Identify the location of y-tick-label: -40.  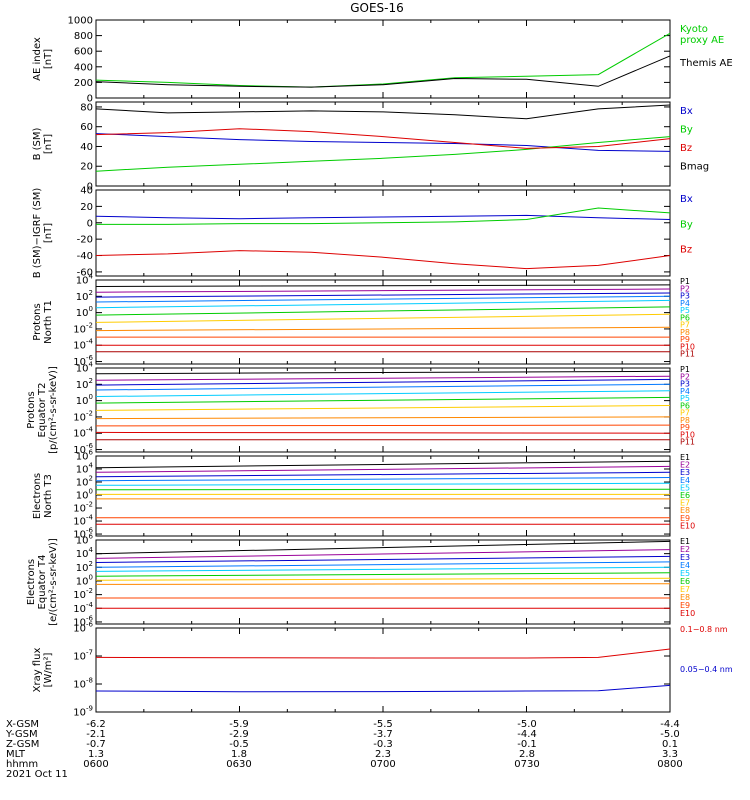
(85, 256).